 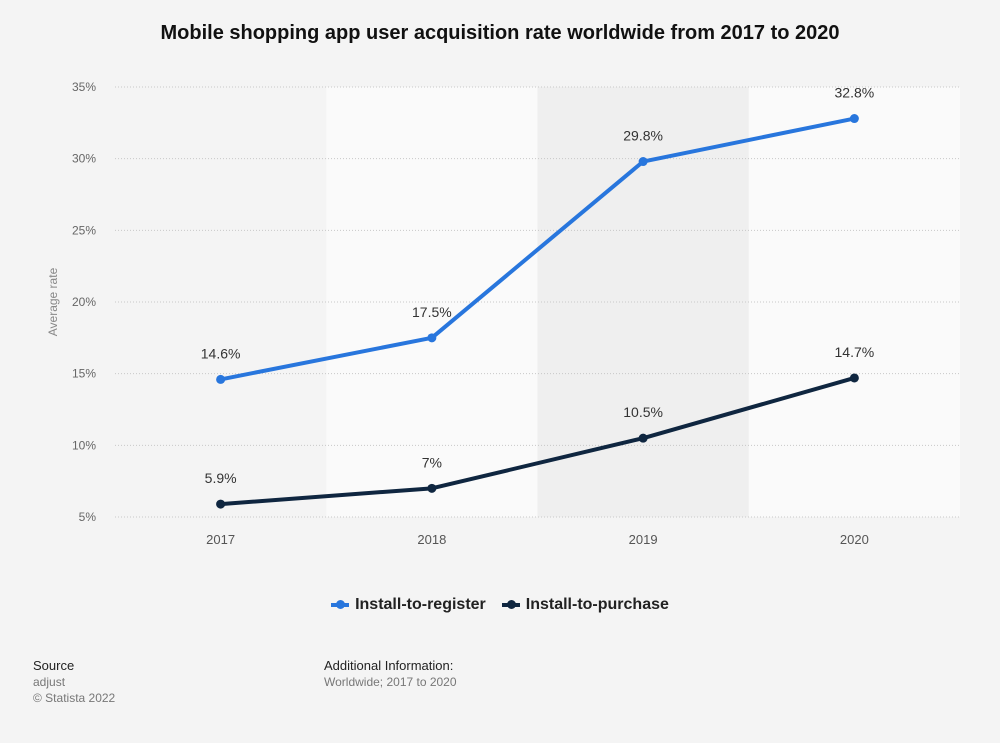 I want to click on data-label: 14.6%, so click(x=221, y=353).